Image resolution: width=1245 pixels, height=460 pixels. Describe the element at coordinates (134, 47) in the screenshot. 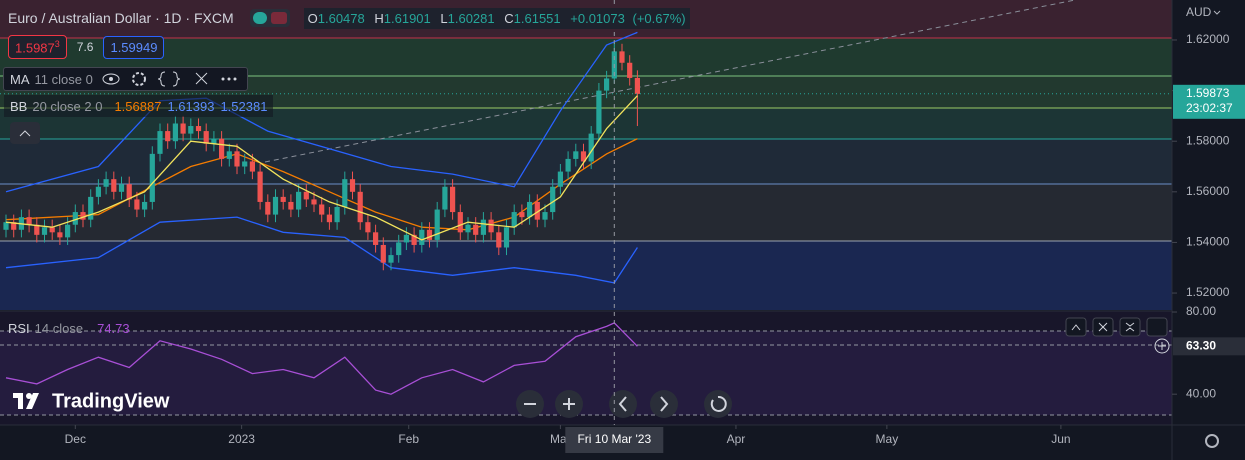

I see `buy-button: 1.59949` at that location.